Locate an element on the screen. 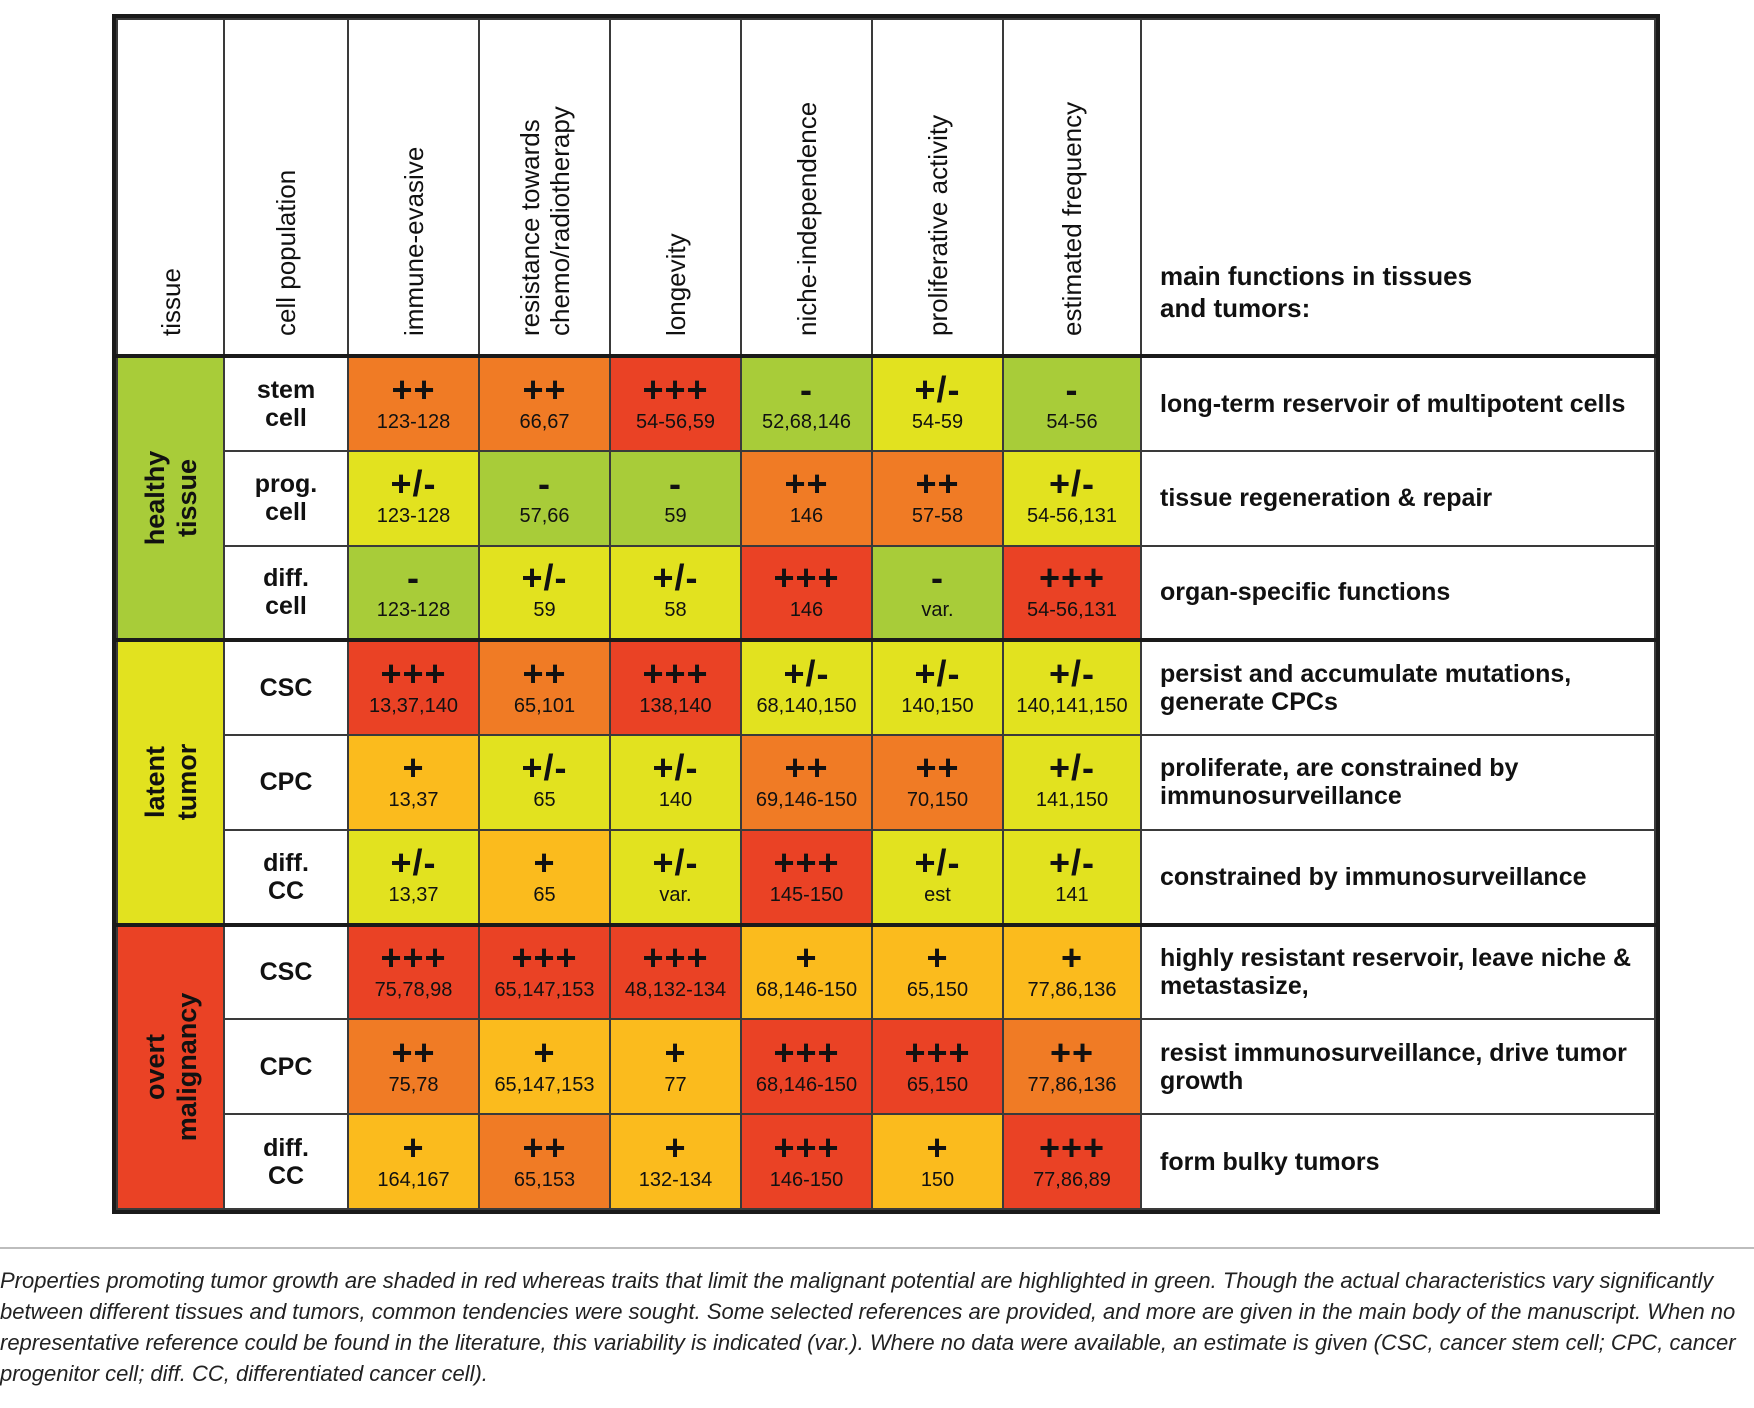 This screenshot has width=1754, height=1408. value-cell-estimated-frequency: +/- 140,141,150 is located at coordinates (1072, 687).